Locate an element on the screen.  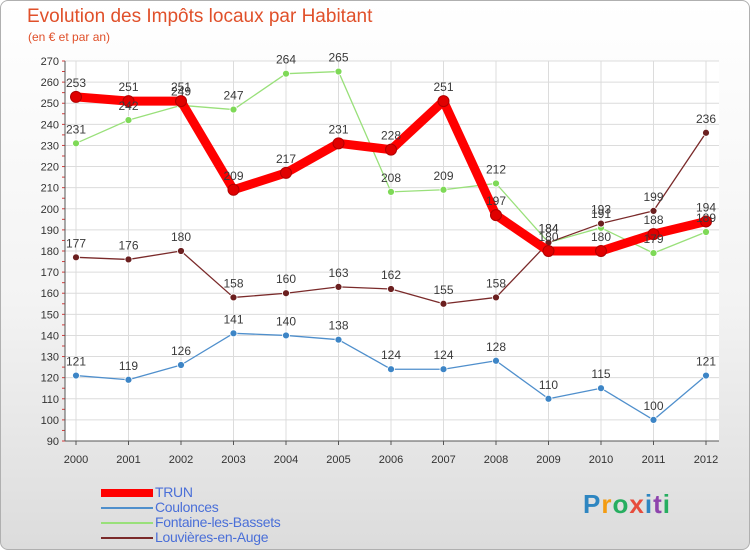
y-tick-label: 110 is located at coordinates (50, 400).